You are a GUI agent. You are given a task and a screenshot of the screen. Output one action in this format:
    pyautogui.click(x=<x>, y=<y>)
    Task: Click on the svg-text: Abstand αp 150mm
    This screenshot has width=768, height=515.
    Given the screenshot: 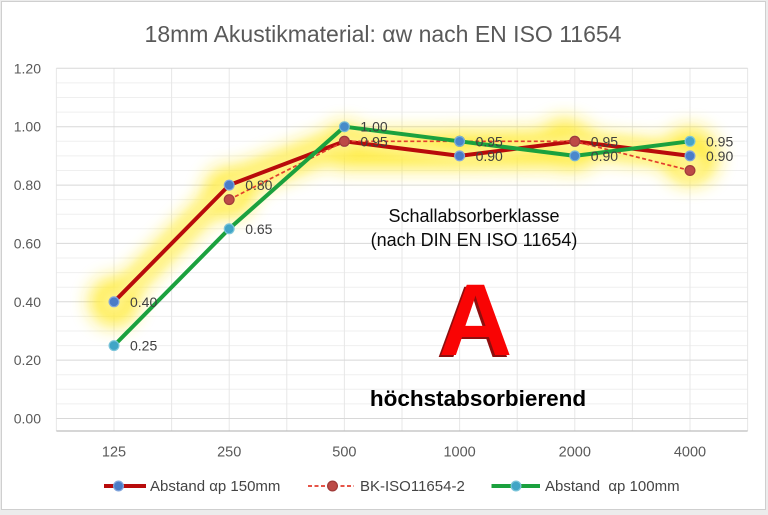 What is the action you would take?
    pyautogui.click(x=215, y=486)
    